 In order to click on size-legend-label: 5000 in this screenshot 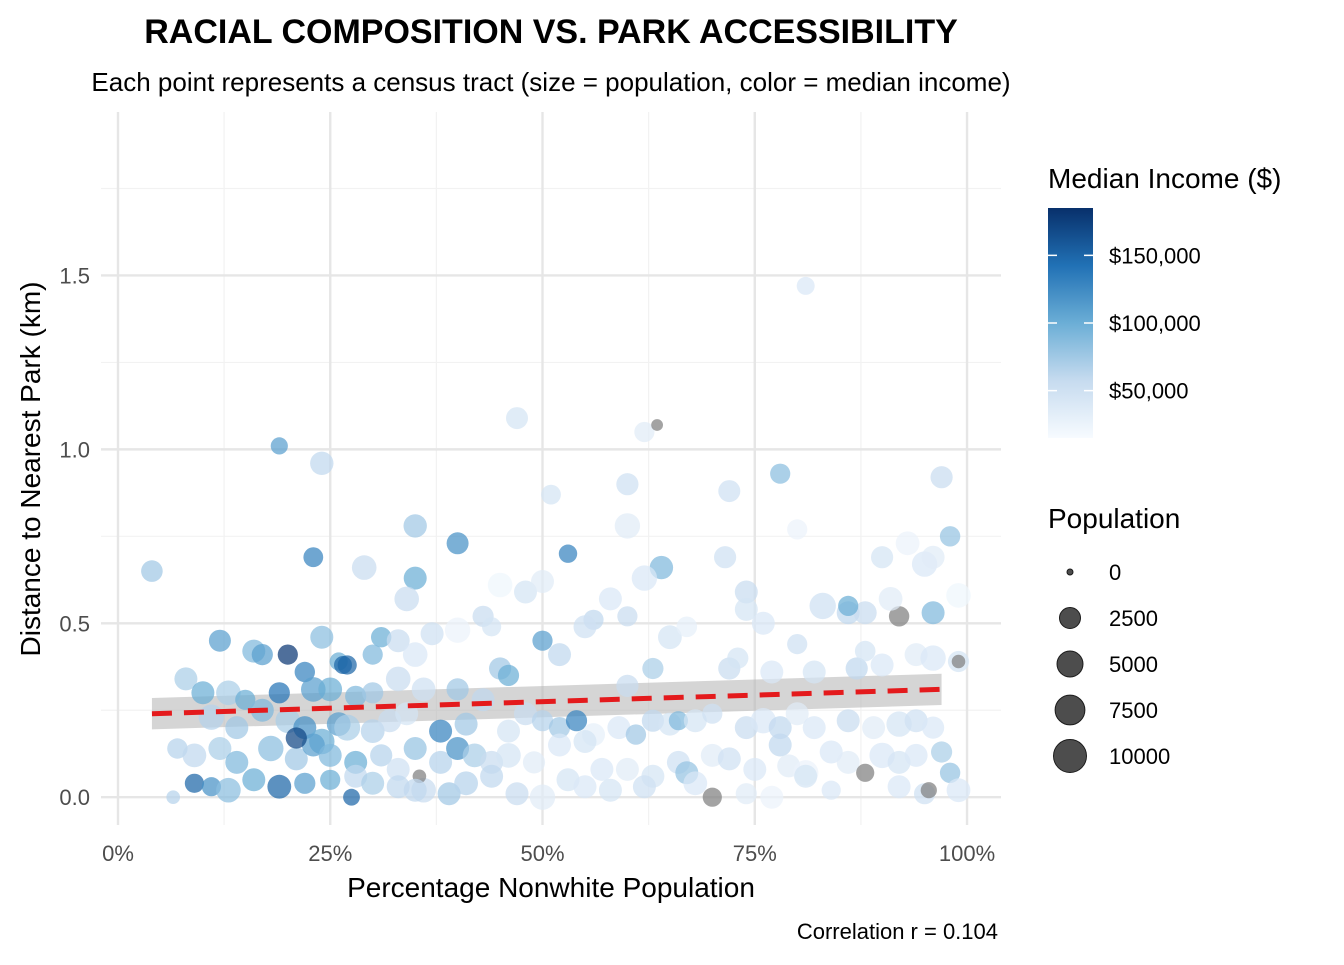, I will do `click(1133, 664)`.